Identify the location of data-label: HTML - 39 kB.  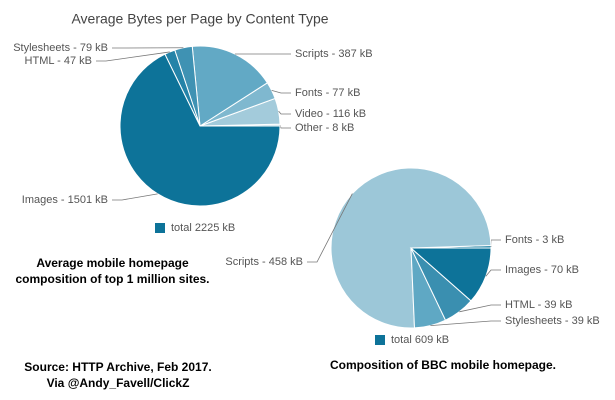
(538, 305).